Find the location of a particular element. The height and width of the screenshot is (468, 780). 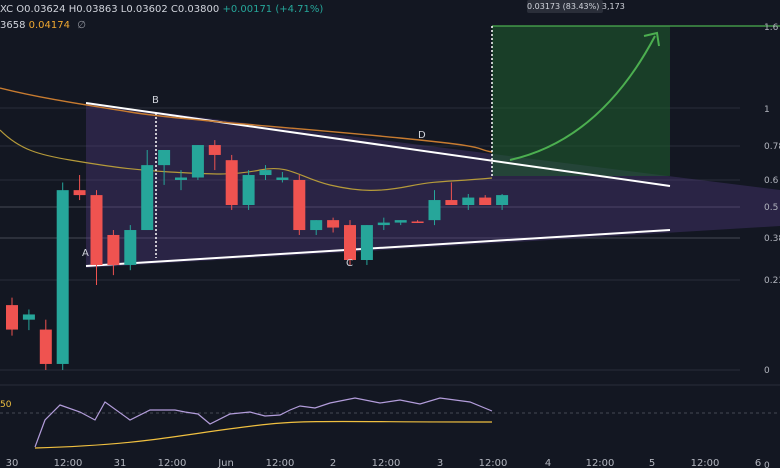

y-tick-label: 1 is located at coordinates (767, 110).